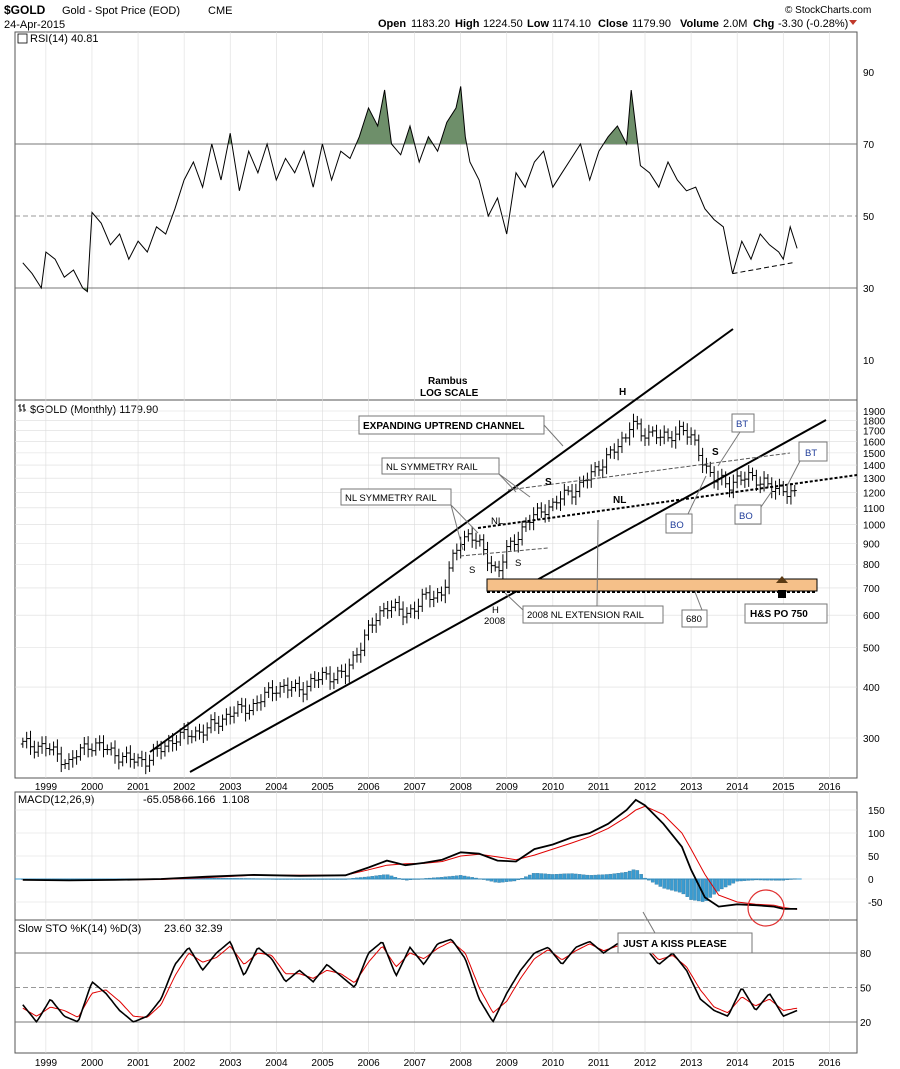 The width and height of the screenshot is (900, 1069). I want to click on price-tick-label: 700, so click(871, 589).